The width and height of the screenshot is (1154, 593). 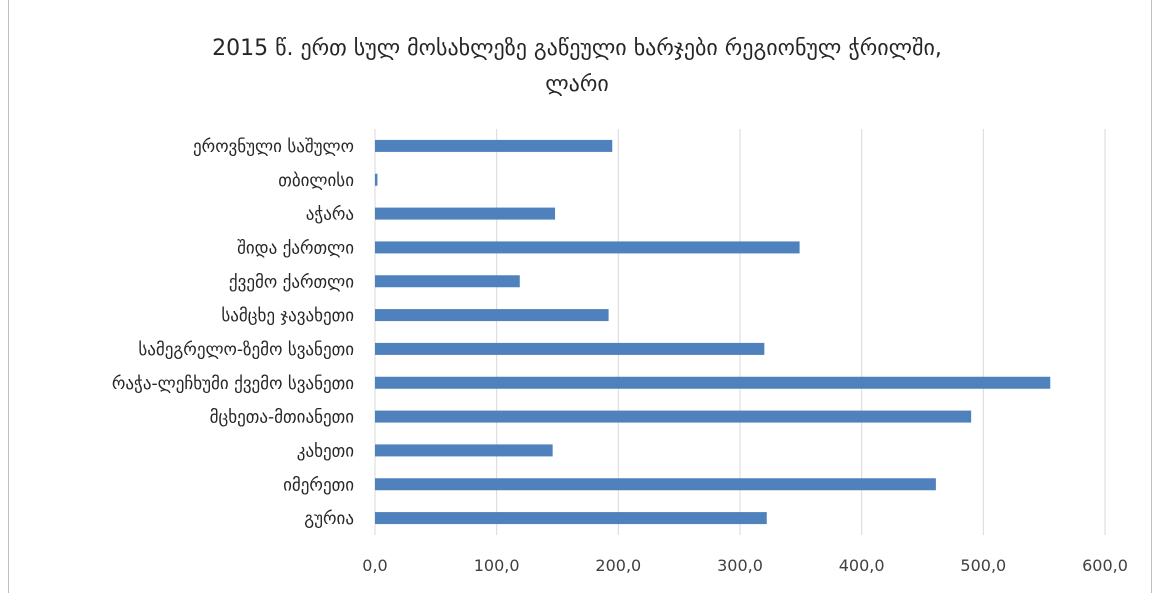 I want to click on chart-title-line2: ლარი, so click(x=577, y=84).